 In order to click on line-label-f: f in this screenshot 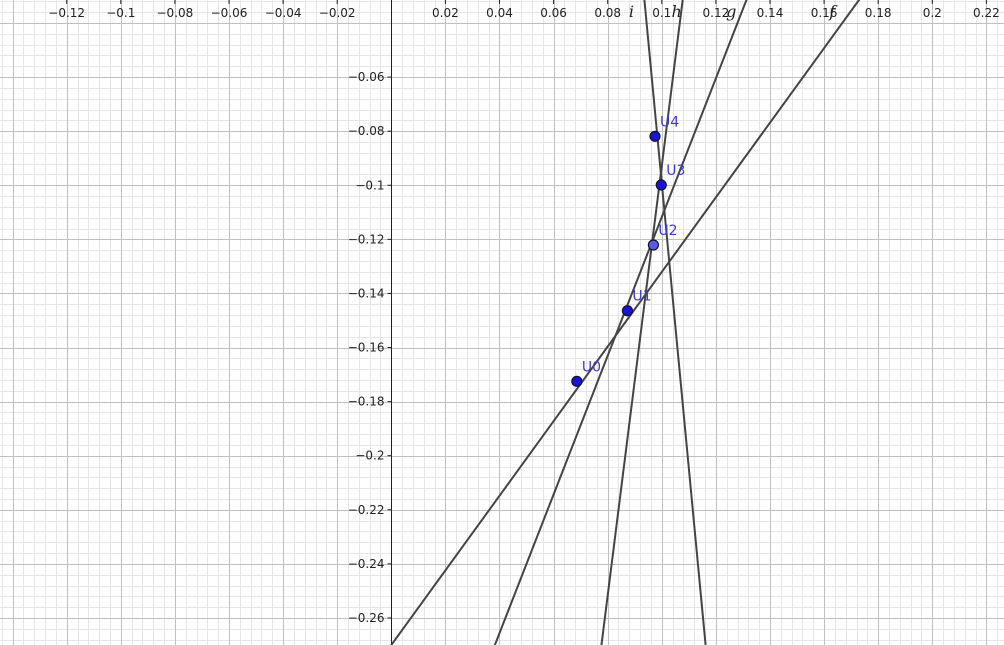, I will do `click(833, 11)`.